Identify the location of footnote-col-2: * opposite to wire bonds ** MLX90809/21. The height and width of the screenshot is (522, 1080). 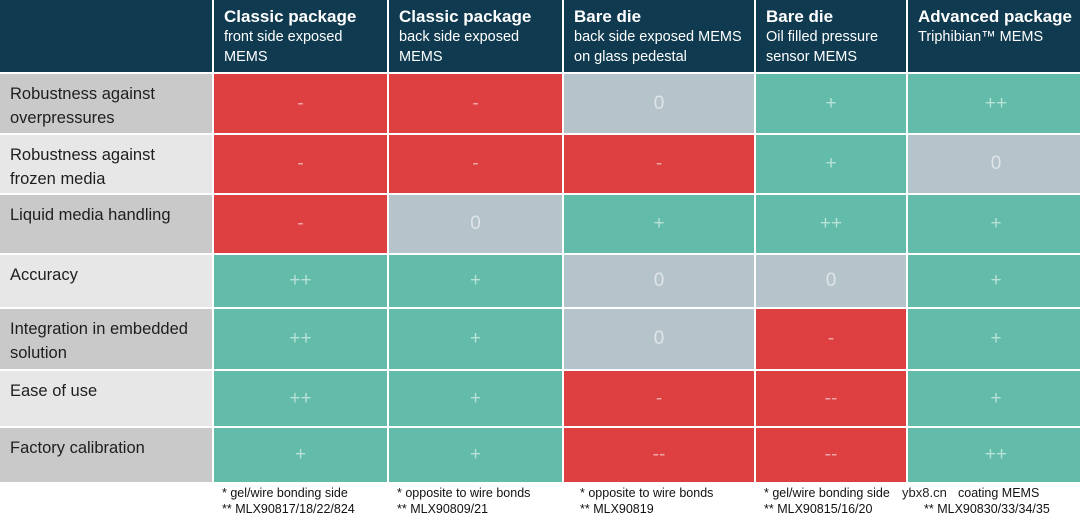
(464, 501).